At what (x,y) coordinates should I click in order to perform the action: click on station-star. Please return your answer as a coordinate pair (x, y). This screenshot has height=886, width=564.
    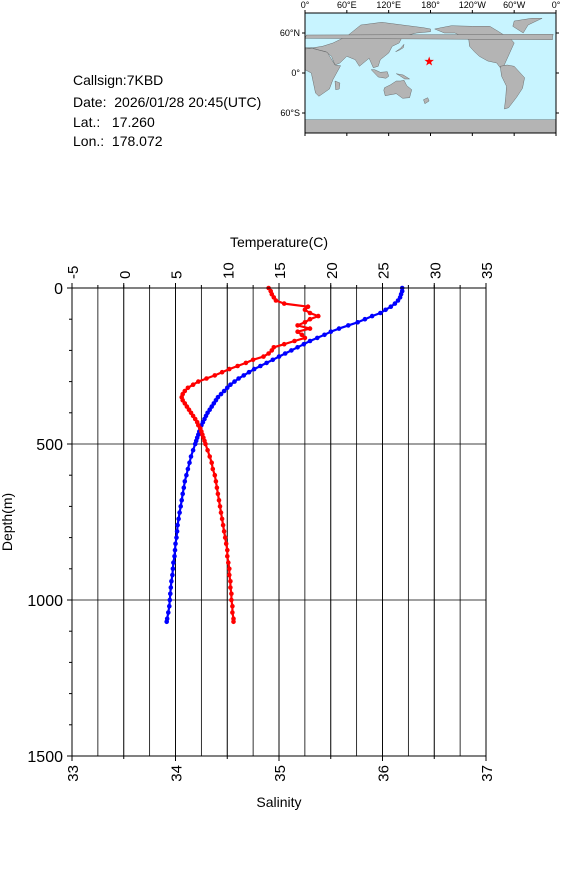
    Looking at the image, I should click on (429, 61).